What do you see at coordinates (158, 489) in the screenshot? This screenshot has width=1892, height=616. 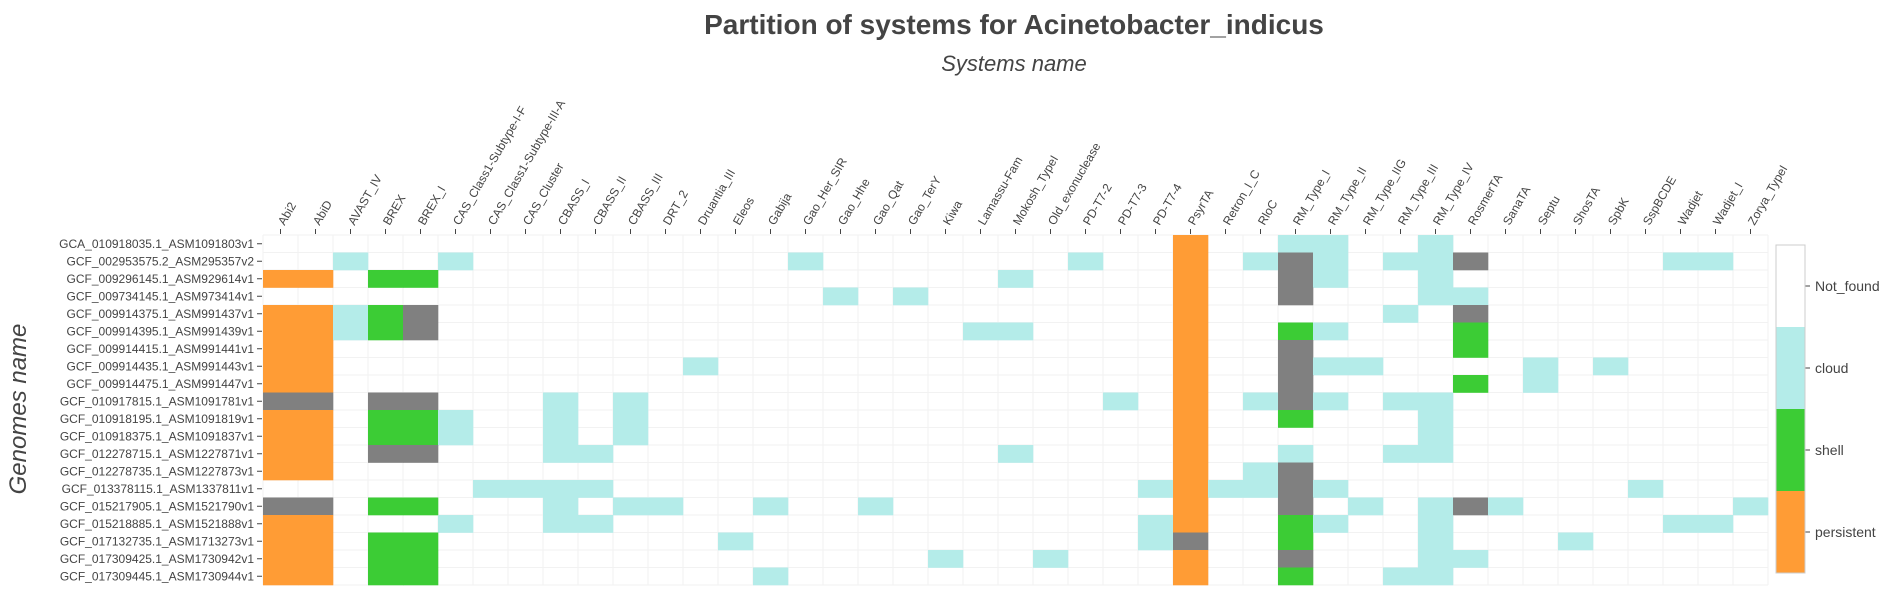 I see `y-tick-label: GCF_013378115.1_ASM1337811v1` at bounding box center [158, 489].